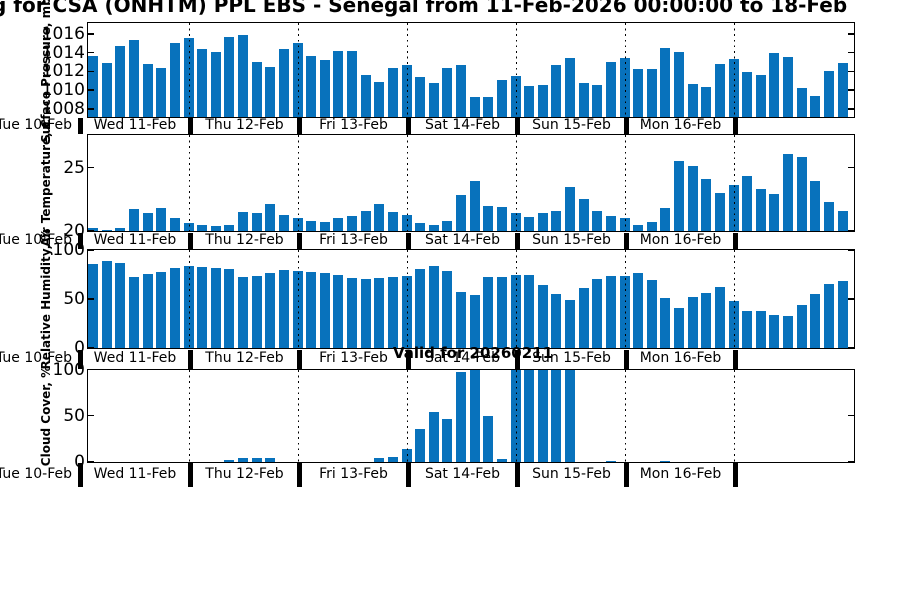 The width and height of the screenshot is (900, 600). I want to click on valid-annotation: Valid for 20260211, so click(473, 353).